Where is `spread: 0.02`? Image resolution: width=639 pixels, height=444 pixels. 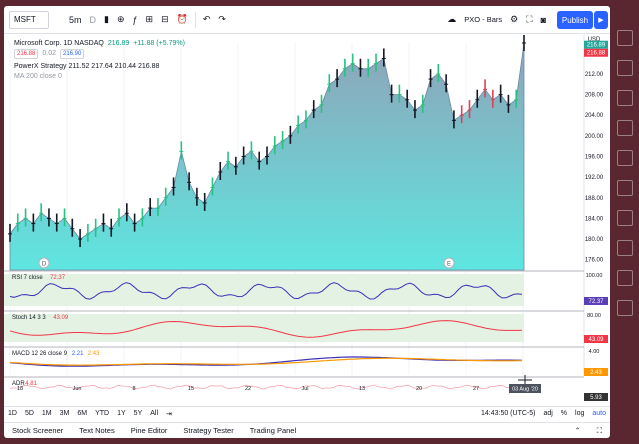 spread: 0.02 is located at coordinates (49, 53).